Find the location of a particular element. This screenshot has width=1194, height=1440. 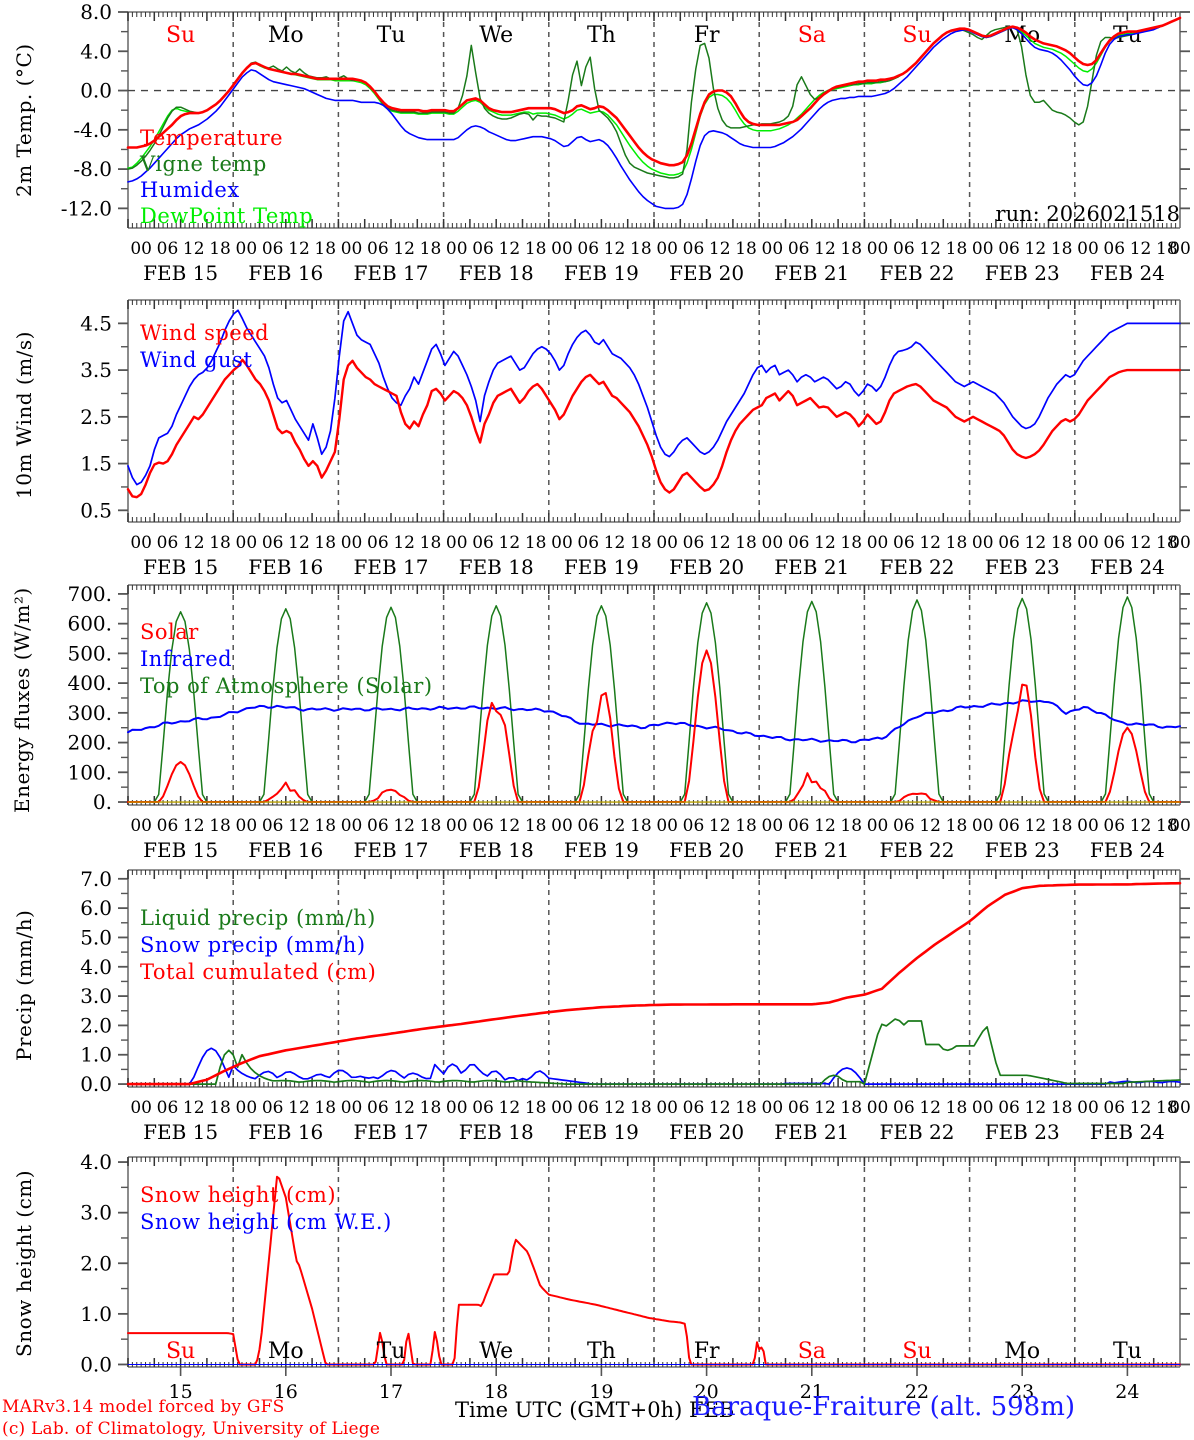

y-tick-label: 3.5 is located at coordinates (96, 370).